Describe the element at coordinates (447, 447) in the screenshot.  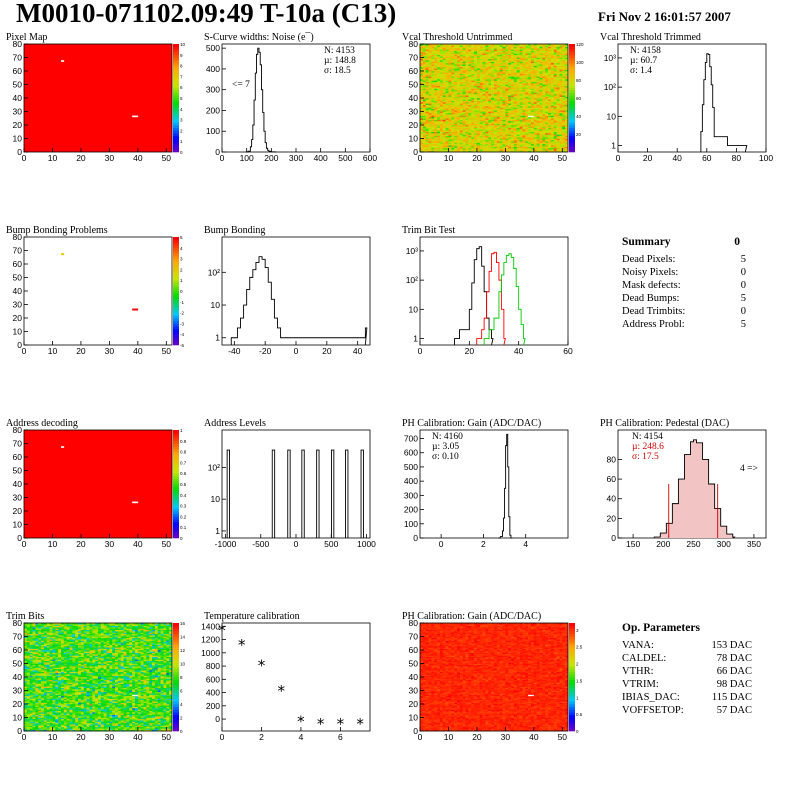
I see `stat-mean: µ: 3.05` at that location.